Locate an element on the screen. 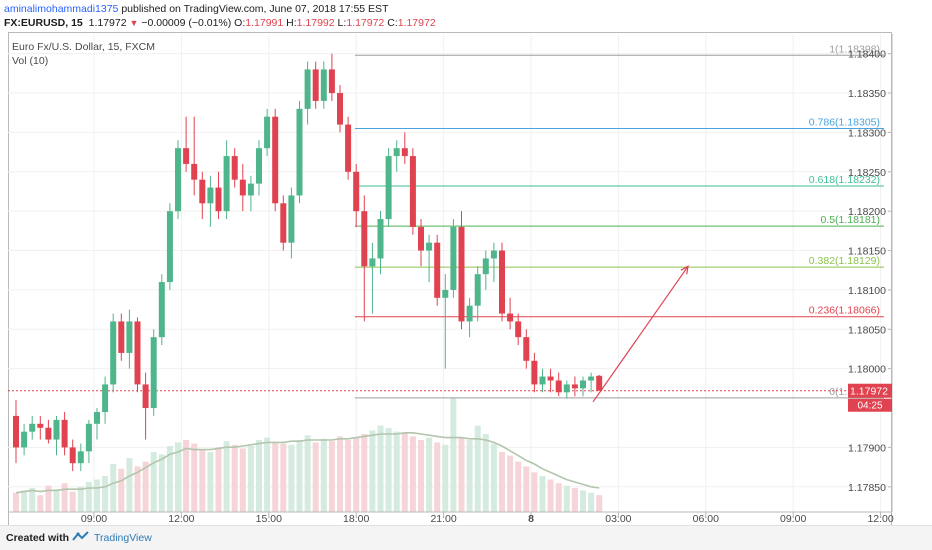 The width and height of the screenshot is (932, 550). high-value: 1.17992 is located at coordinates (315, 23).